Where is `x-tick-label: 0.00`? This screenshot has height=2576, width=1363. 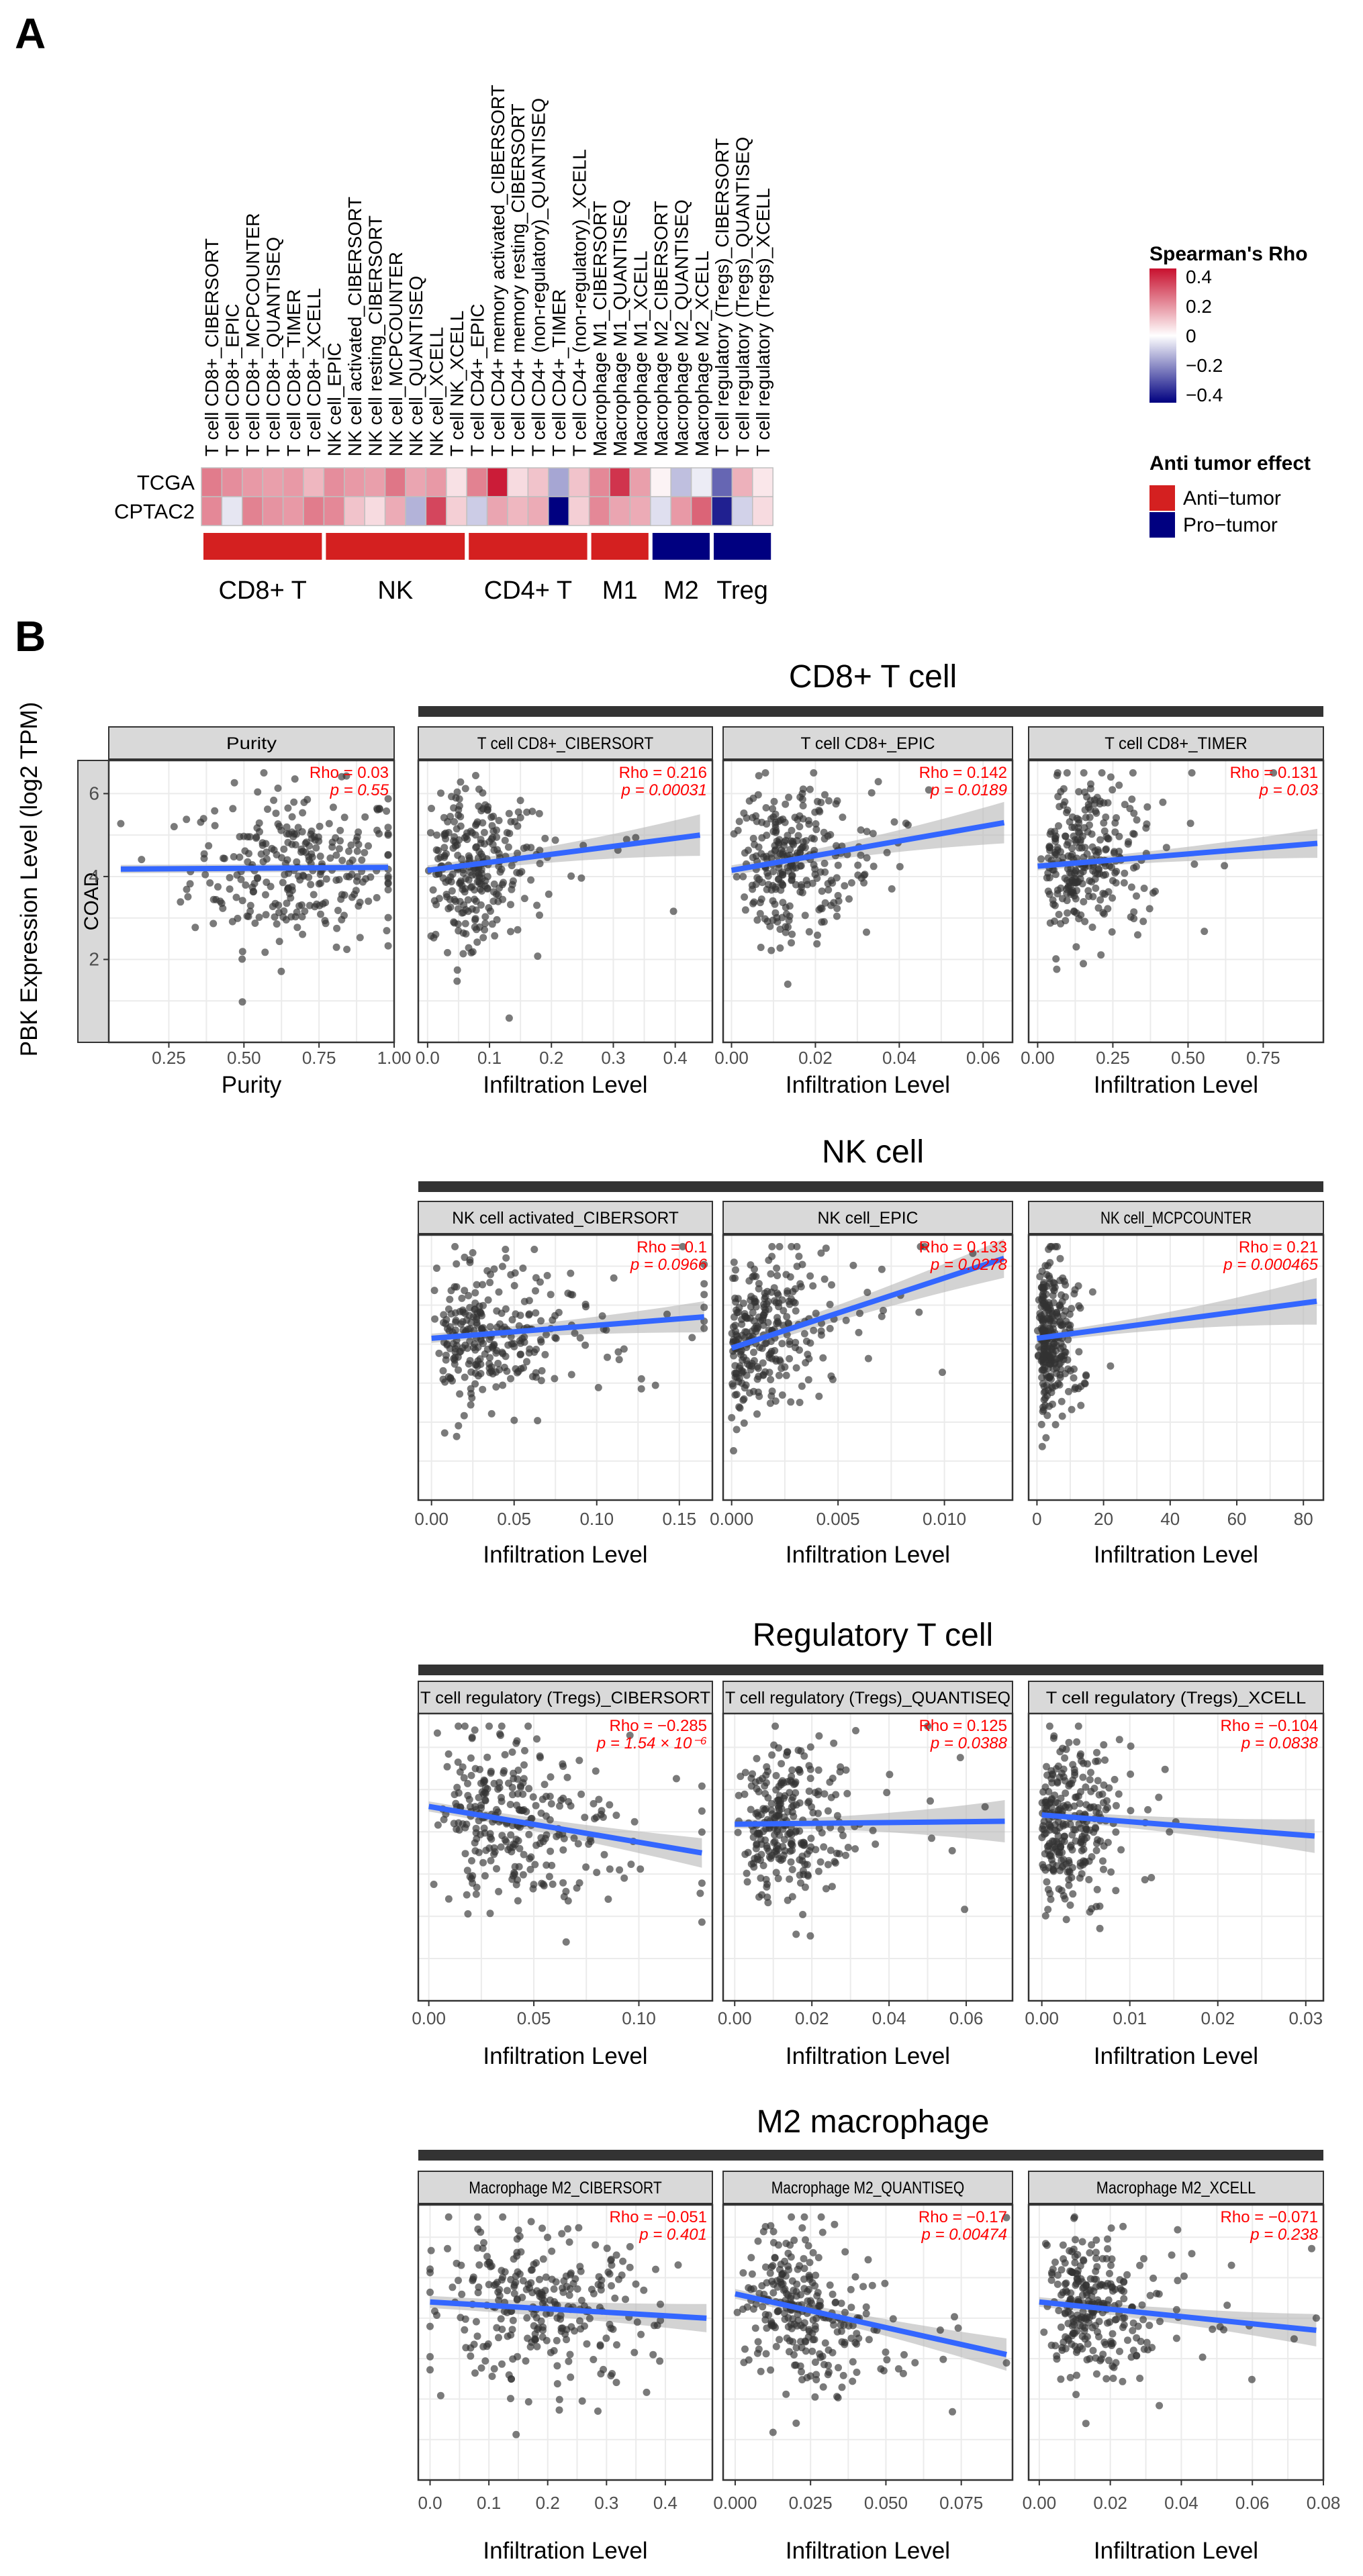 x-tick-label: 0.00 is located at coordinates (1038, 1058).